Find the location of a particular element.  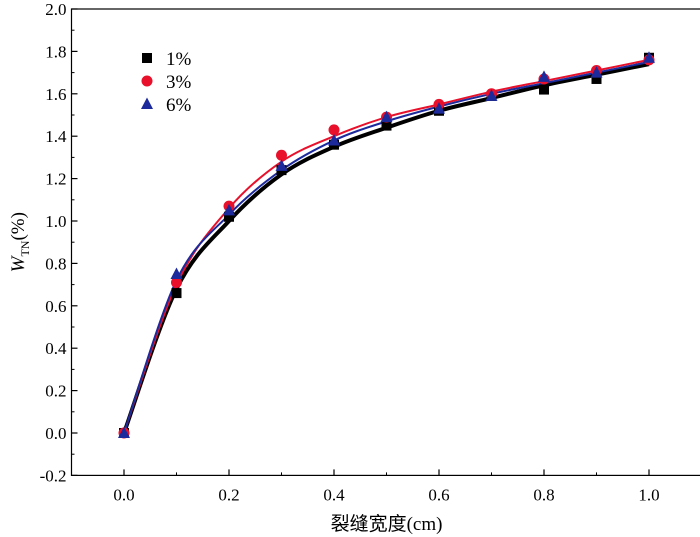

y-tick-label: -0.2 is located at coordinates (53, 475).